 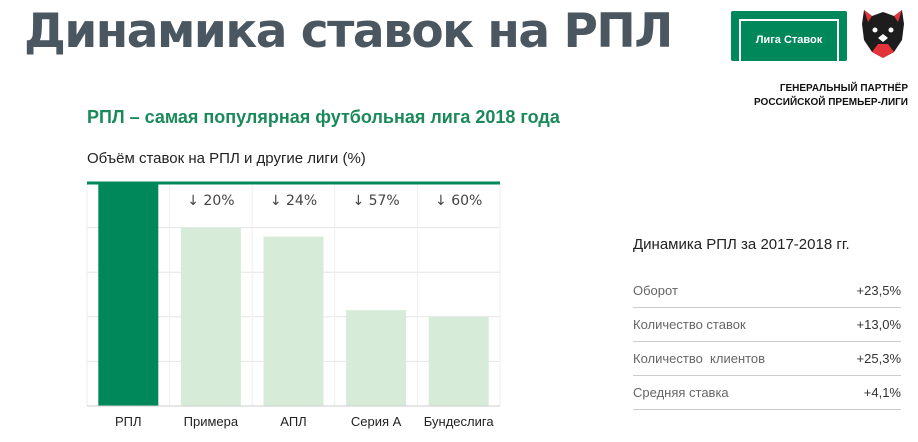 I want to click on data-label: ↓ 57%, so click(x=375, y=201).